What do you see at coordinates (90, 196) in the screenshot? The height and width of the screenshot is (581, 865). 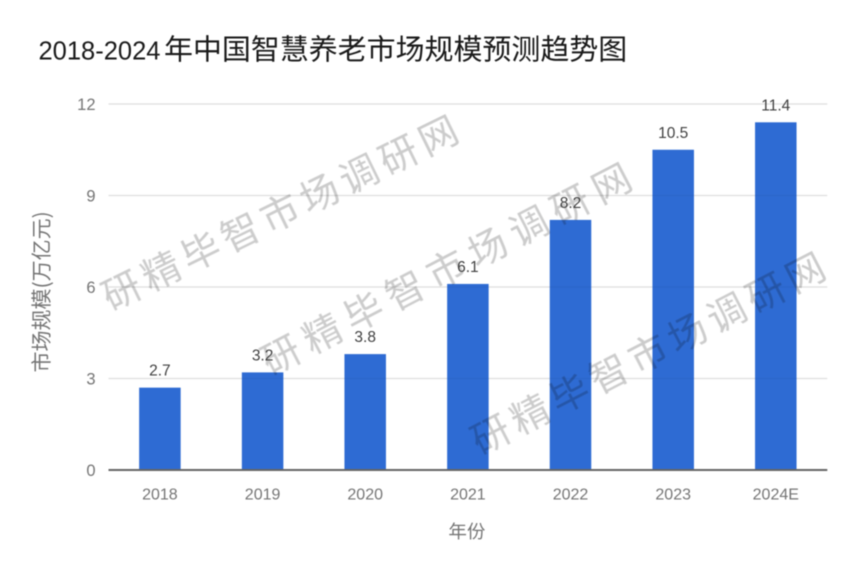 I see `svg-text: 9` at bounding box center [90, 196].